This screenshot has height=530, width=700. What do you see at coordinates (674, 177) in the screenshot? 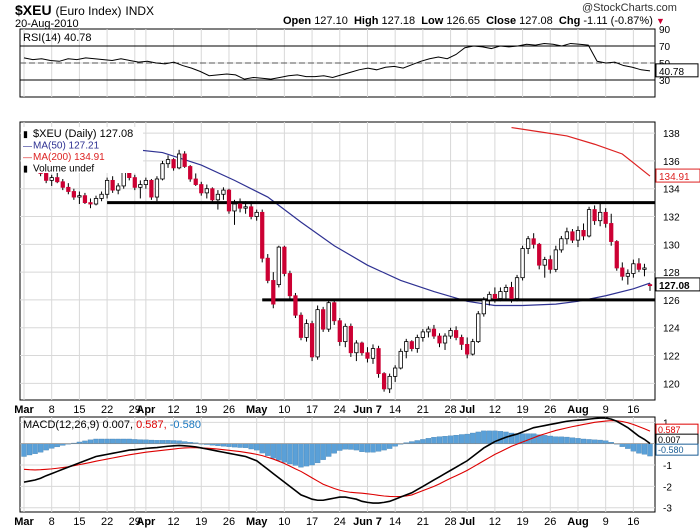
I see `ma200-last-label: 134.91` at bounding box center [674, 177].